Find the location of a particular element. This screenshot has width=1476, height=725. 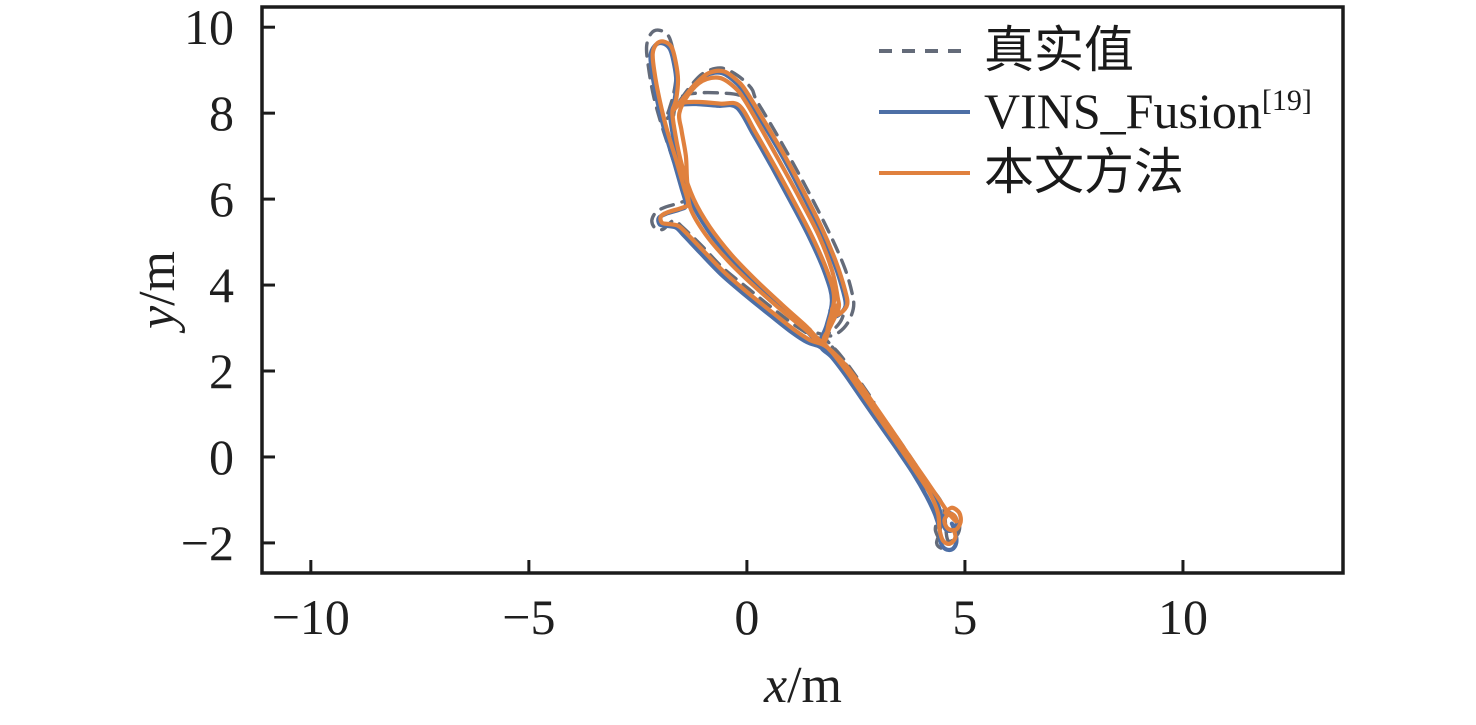

series-vins_fusion-path is located at coordinates (803, 296).